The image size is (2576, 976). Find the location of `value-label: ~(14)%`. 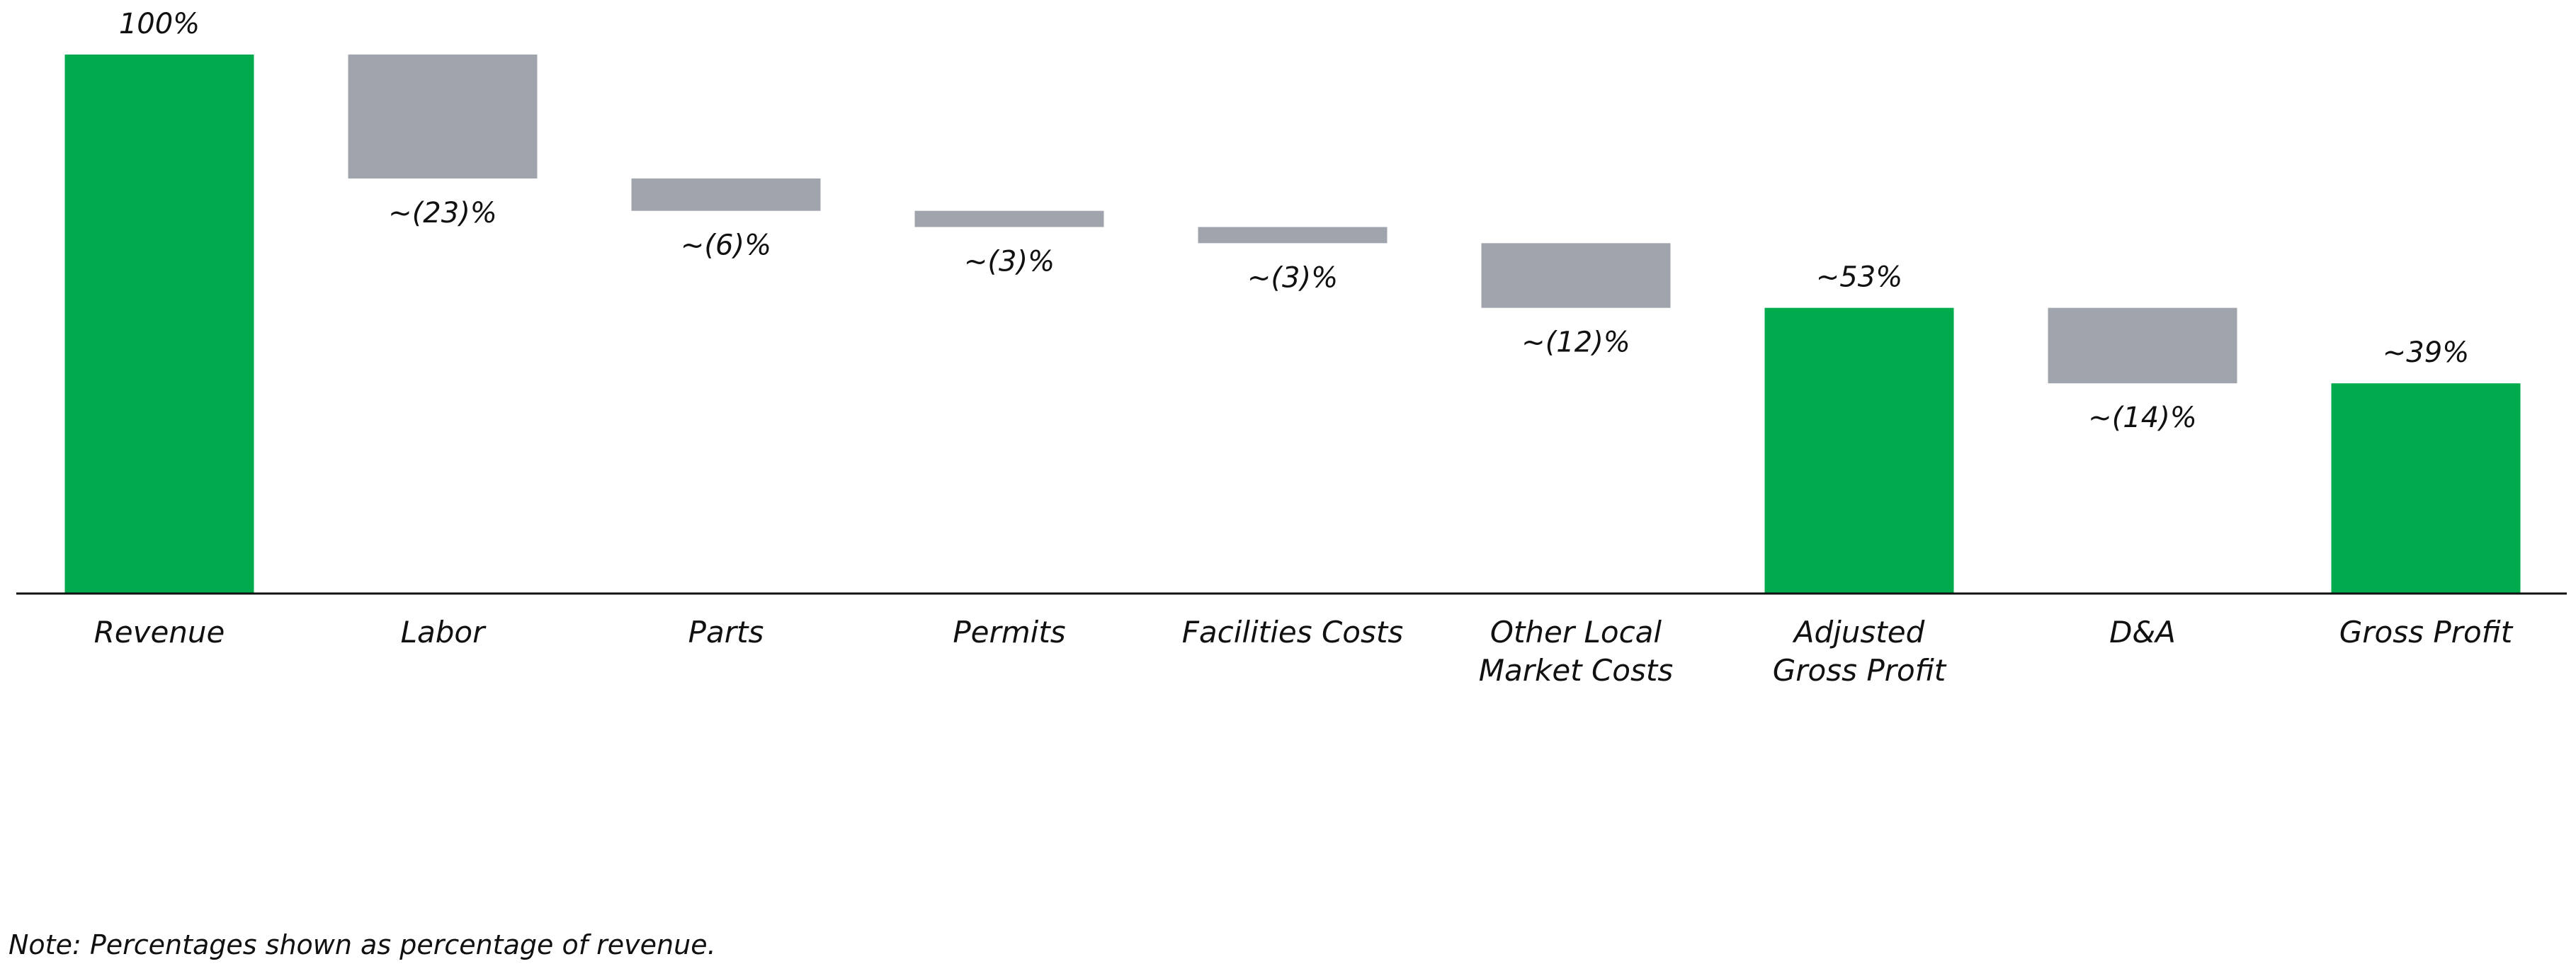

value-label: ~(14)% is located at coordinates (2142, 418).